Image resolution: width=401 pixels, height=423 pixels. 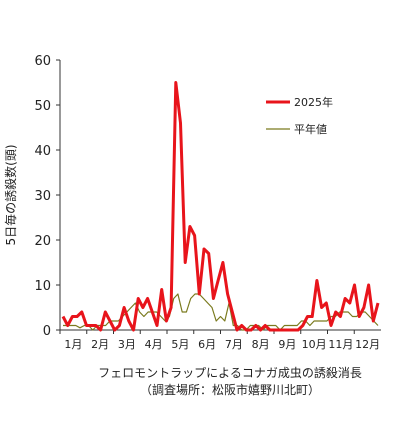 I want to click on x-tick-label: 10月, so click(x=314, y=344).